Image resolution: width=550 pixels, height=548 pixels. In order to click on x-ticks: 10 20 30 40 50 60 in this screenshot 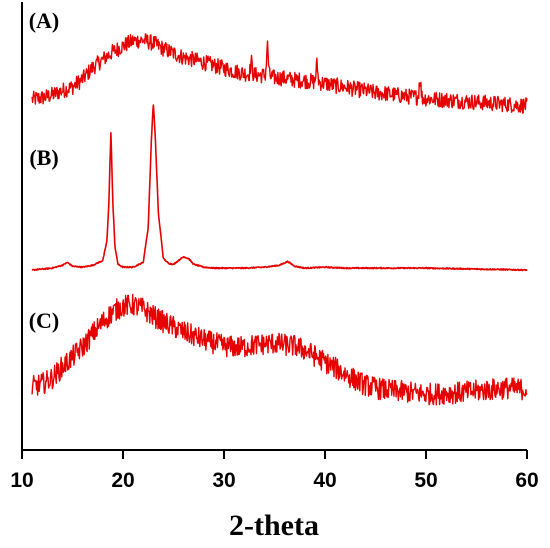, I will do `click(274, 471)`.